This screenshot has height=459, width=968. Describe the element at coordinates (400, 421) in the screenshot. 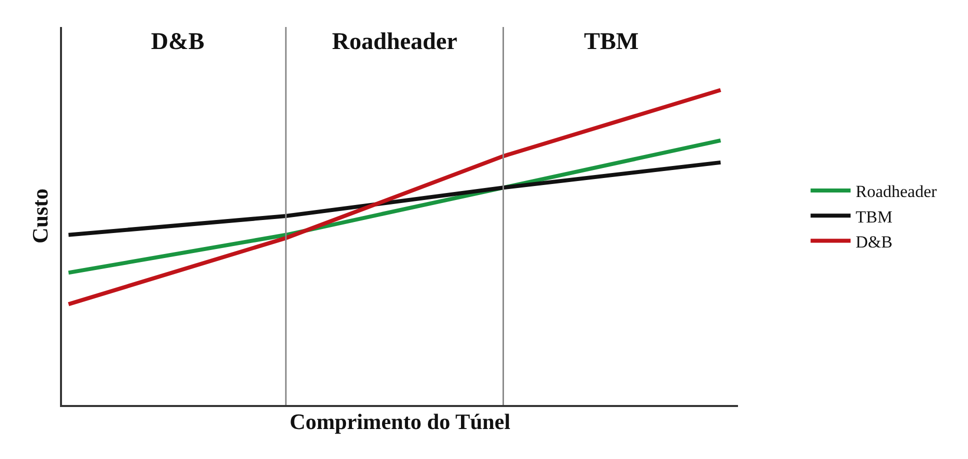

I see `x-axis-title: Comprimento do Túnel` at that location.